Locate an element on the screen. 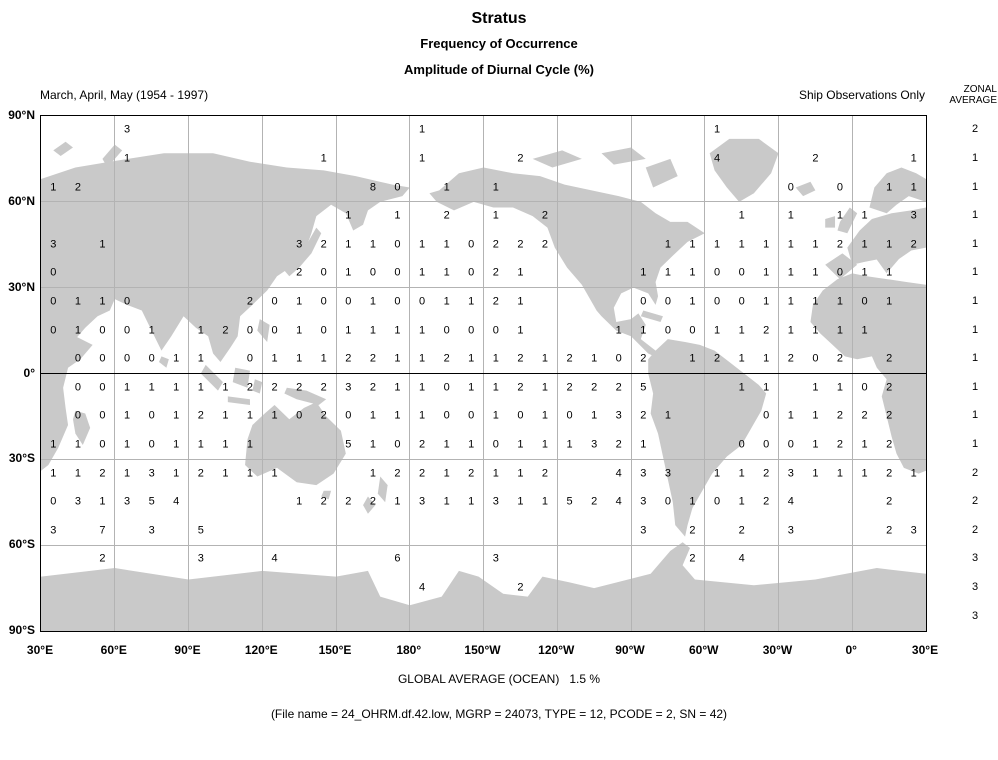 Image resolution: width=998 pixels, height=760 pixels. grid-value: 5 is located at coordinates (348, 444).